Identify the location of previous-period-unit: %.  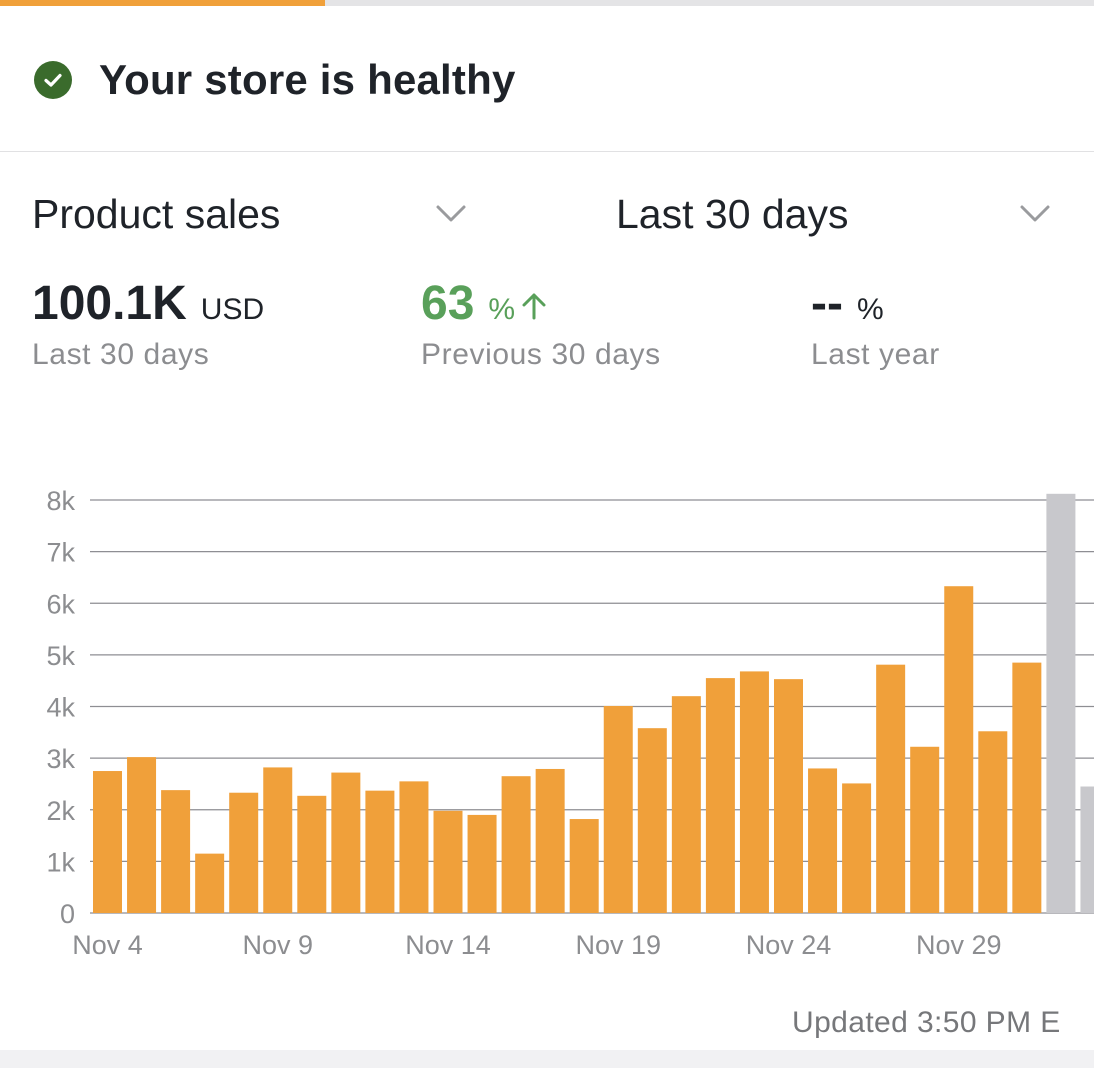
(502, 309).